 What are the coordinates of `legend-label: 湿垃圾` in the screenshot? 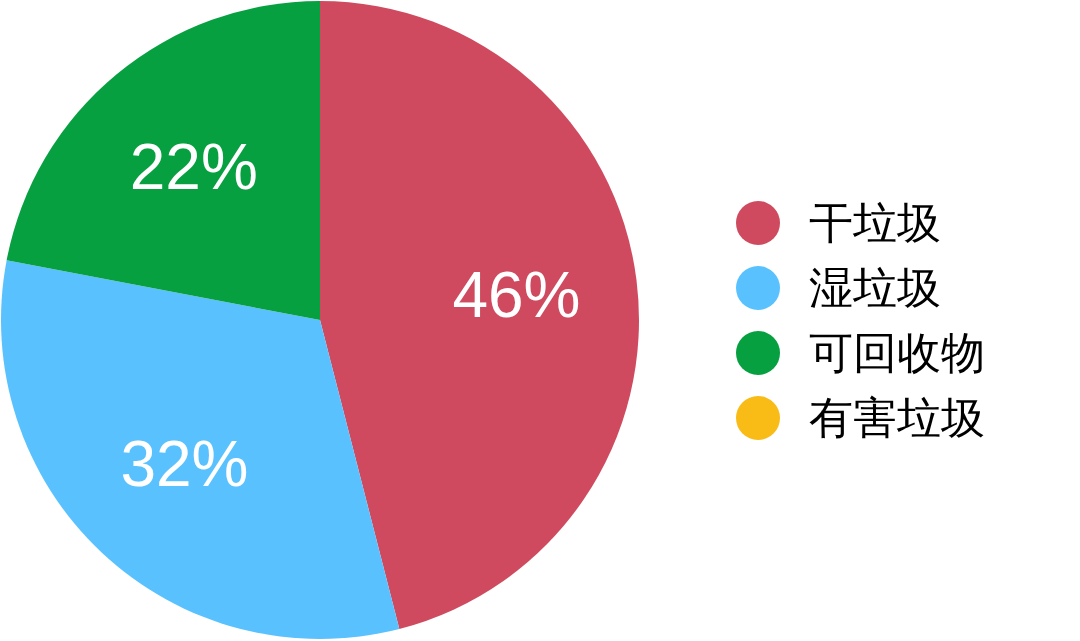 It's located at (875, 288).